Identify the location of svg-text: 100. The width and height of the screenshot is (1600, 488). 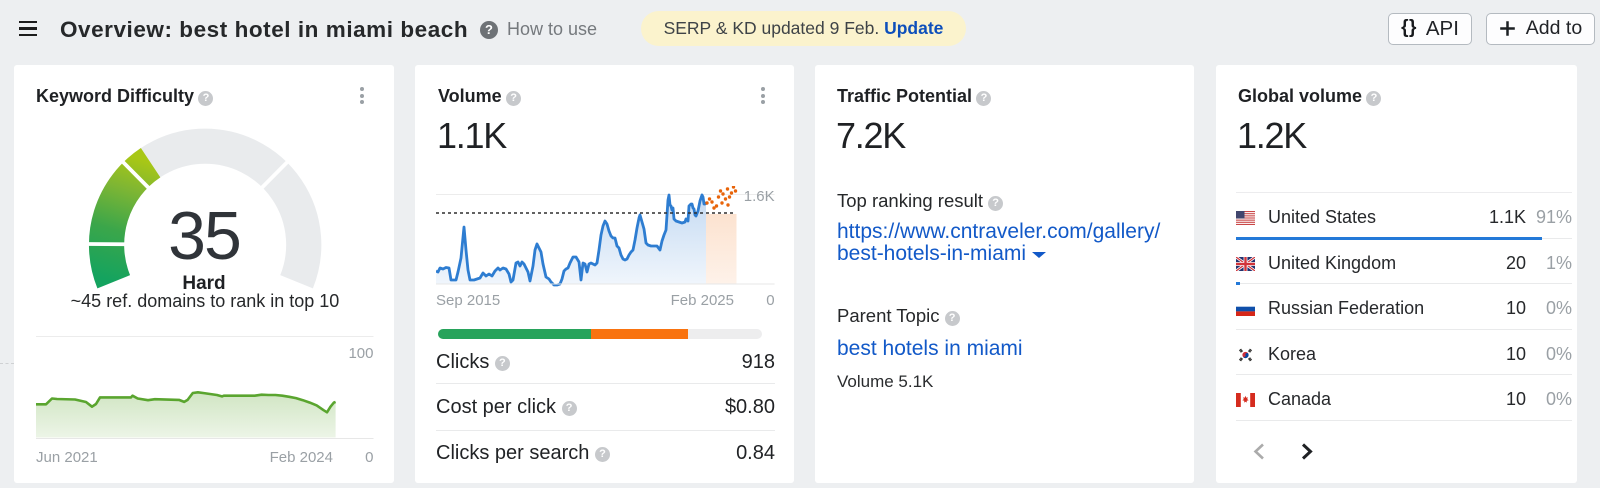
(360, 353).